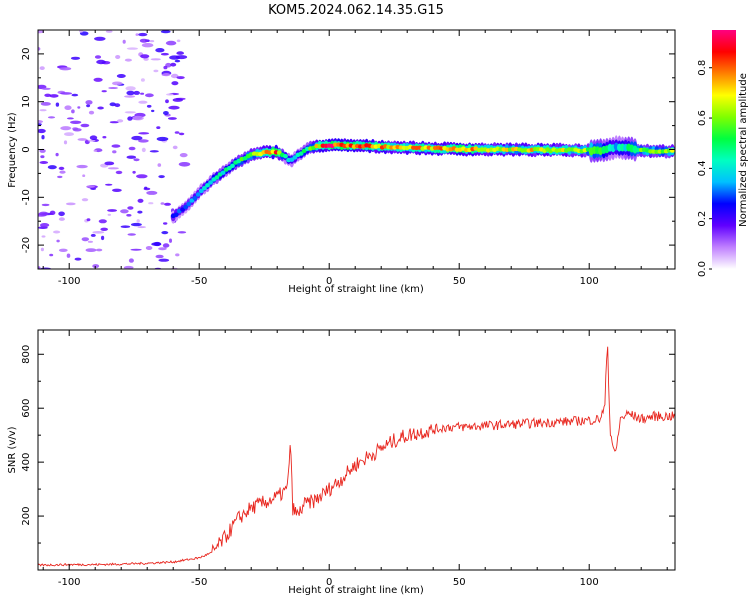 This screenshot has width=750, height=600. What do you see at coordinates (26, 149) in the screenshot?
I see `spectrogram-y-tick-label: 0` at bounding box center [26, 149].